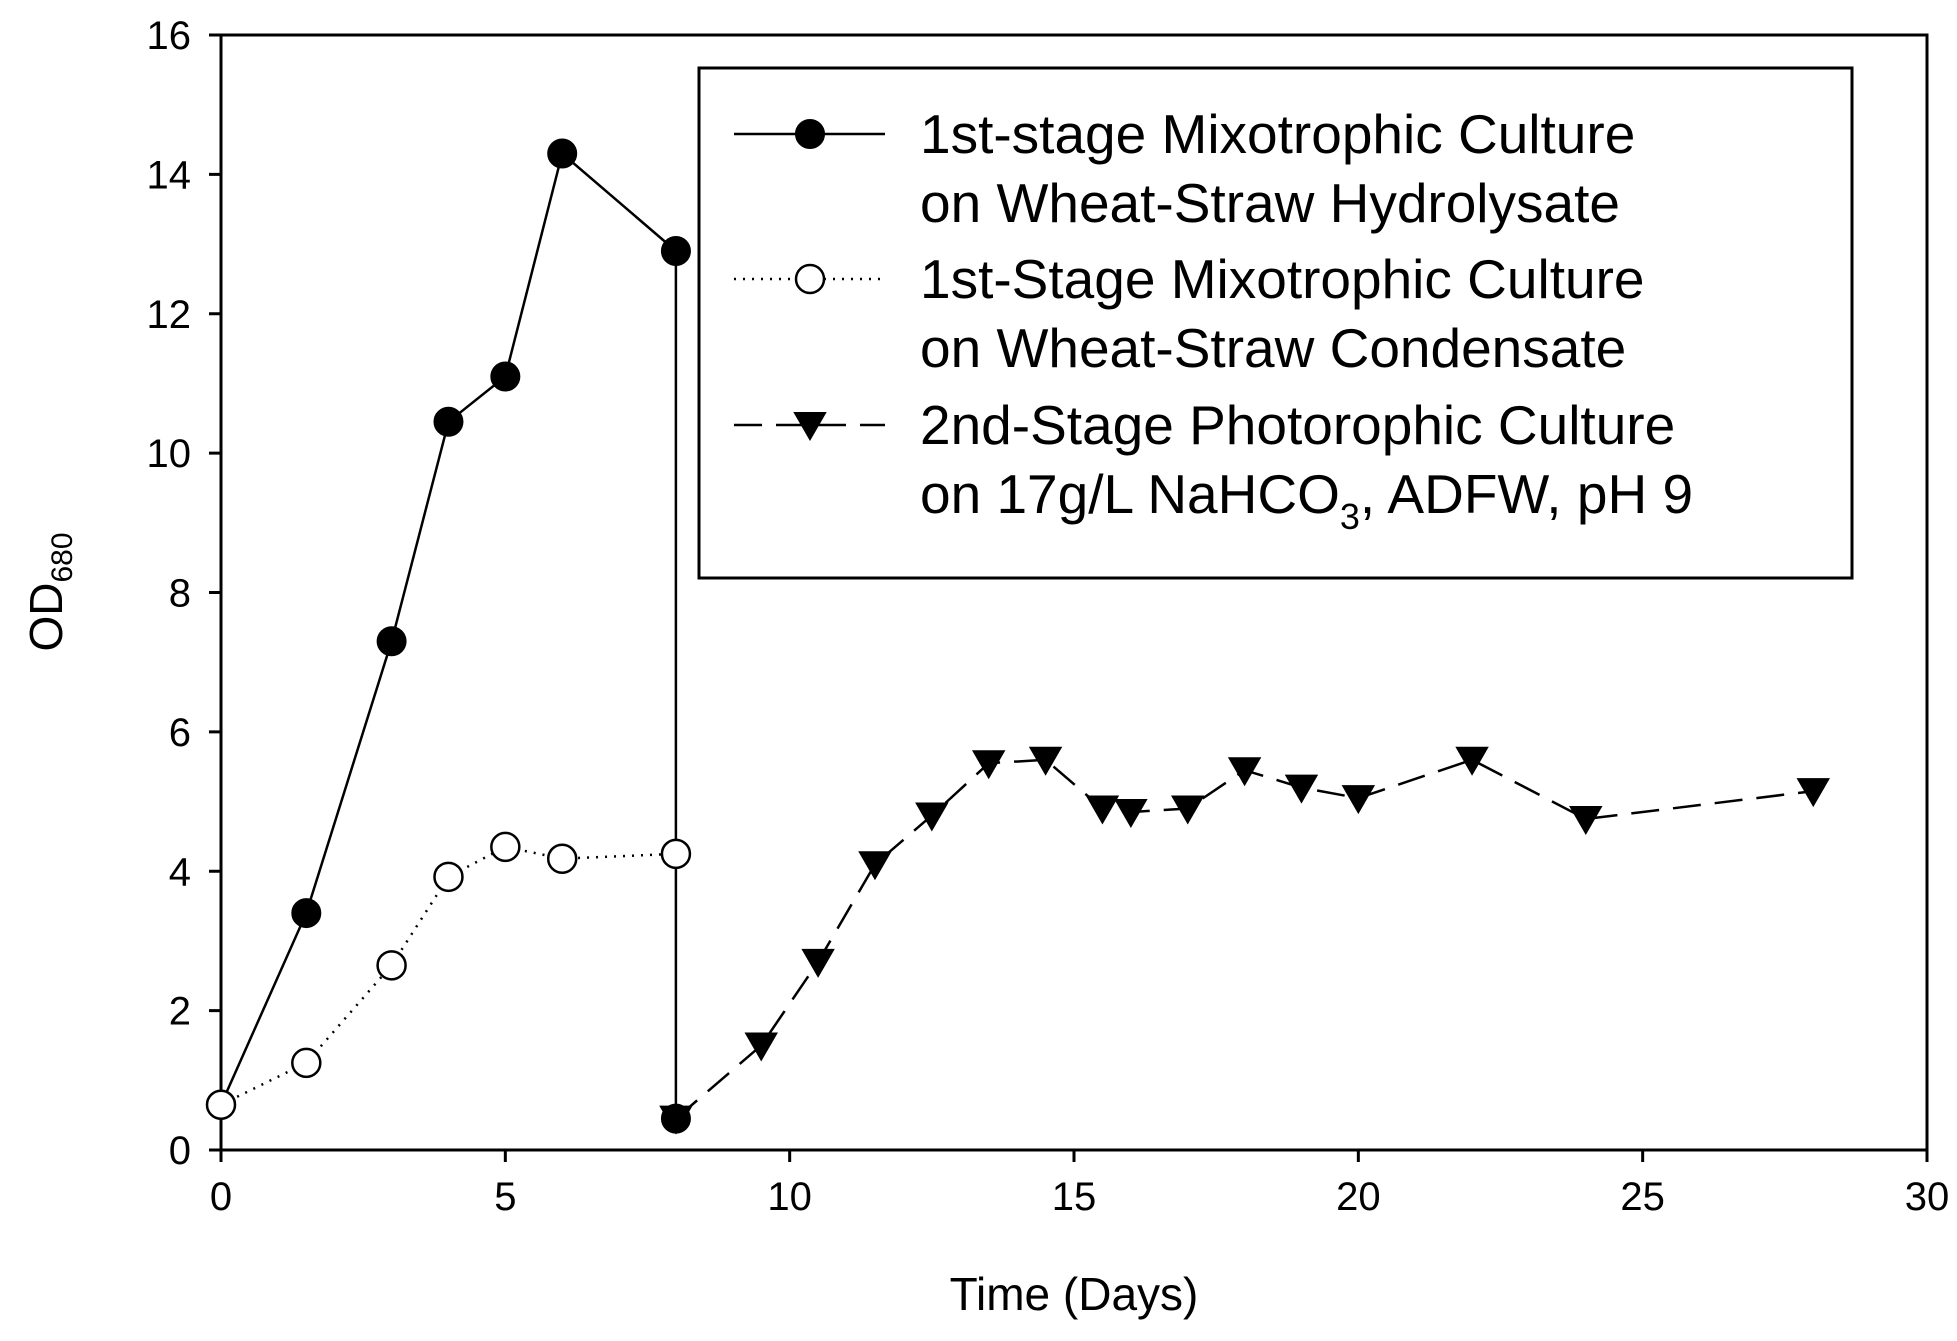 The height and width of the screenshot is (1341, 1957). What do you see at coordinates (169, 36) in the screenshot?
I see `y-tick-label: 16` at bounding box center [169, 36].